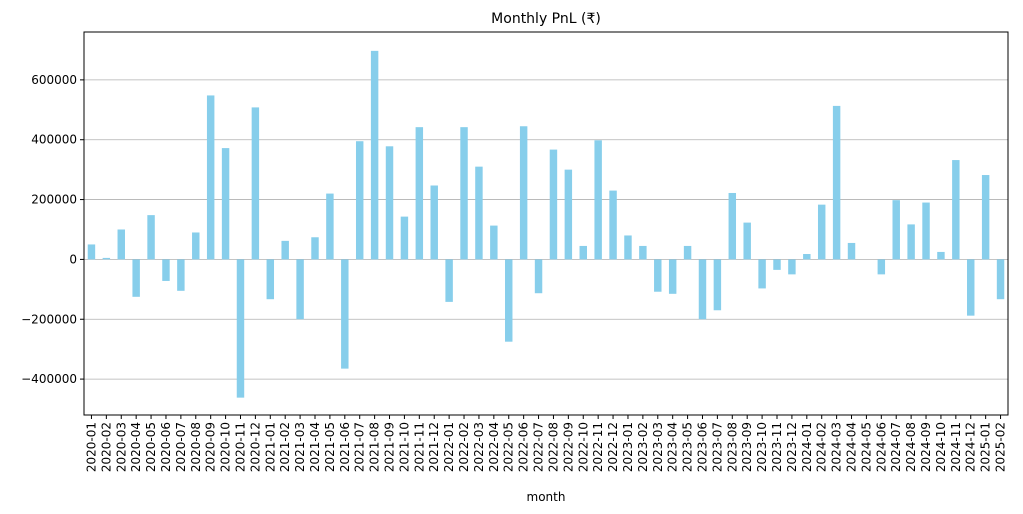  I want to click on x-tick-label: 2023-06, so click(702, 447).